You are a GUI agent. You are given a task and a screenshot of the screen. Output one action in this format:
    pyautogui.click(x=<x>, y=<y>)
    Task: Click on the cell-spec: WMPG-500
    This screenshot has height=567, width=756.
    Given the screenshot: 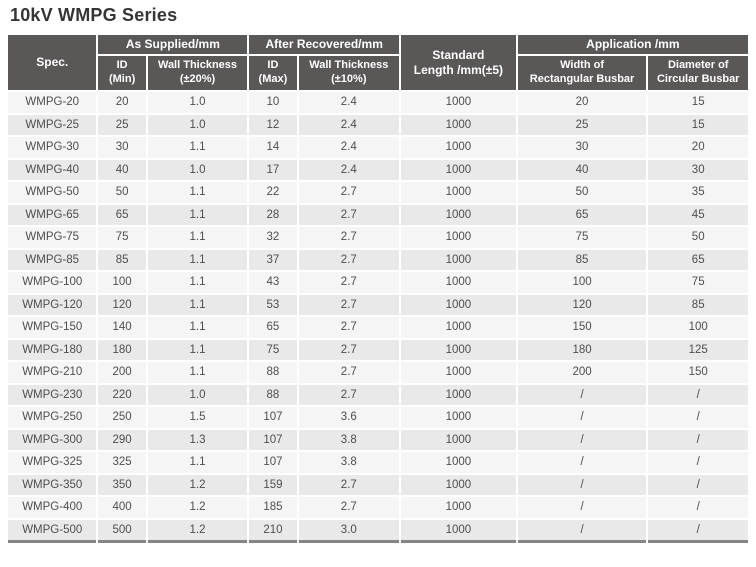 What is the action you would take?
    pyautogui.click(x=52, y=531)
    